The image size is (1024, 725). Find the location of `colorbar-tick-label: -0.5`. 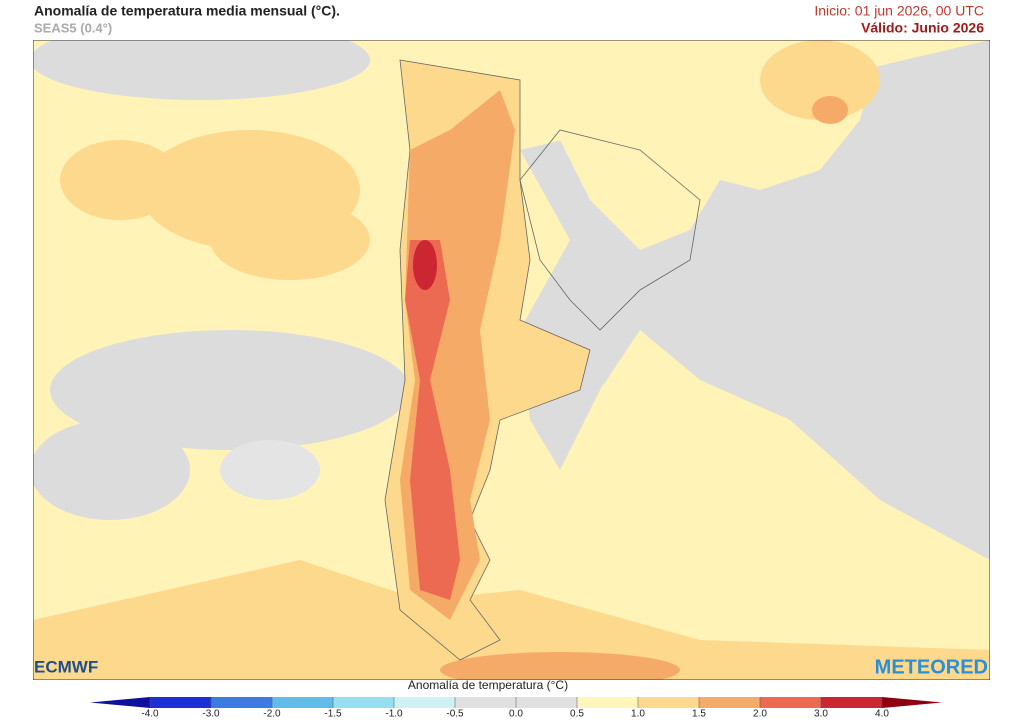

colorbar-tick-label: -0.5 is located at coordinates (455, 714).